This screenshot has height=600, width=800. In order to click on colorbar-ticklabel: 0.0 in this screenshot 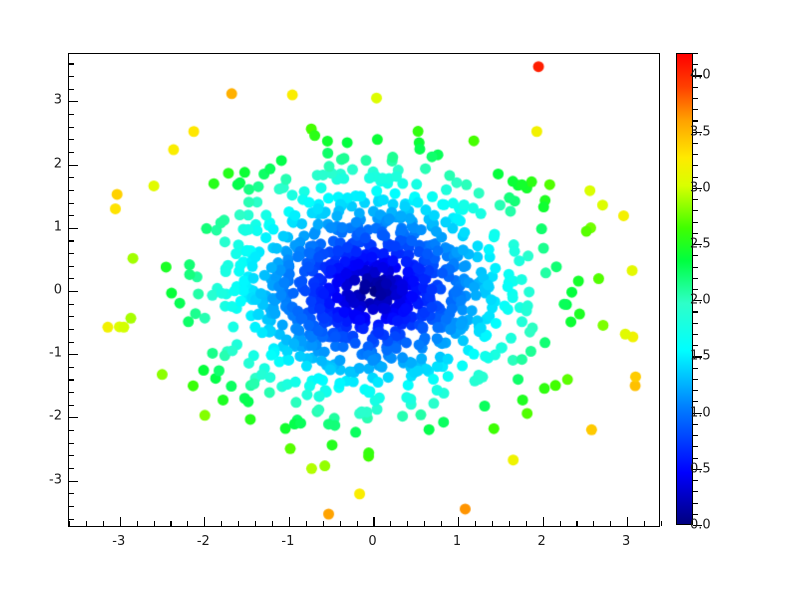, I will do `click(700, 525)`.